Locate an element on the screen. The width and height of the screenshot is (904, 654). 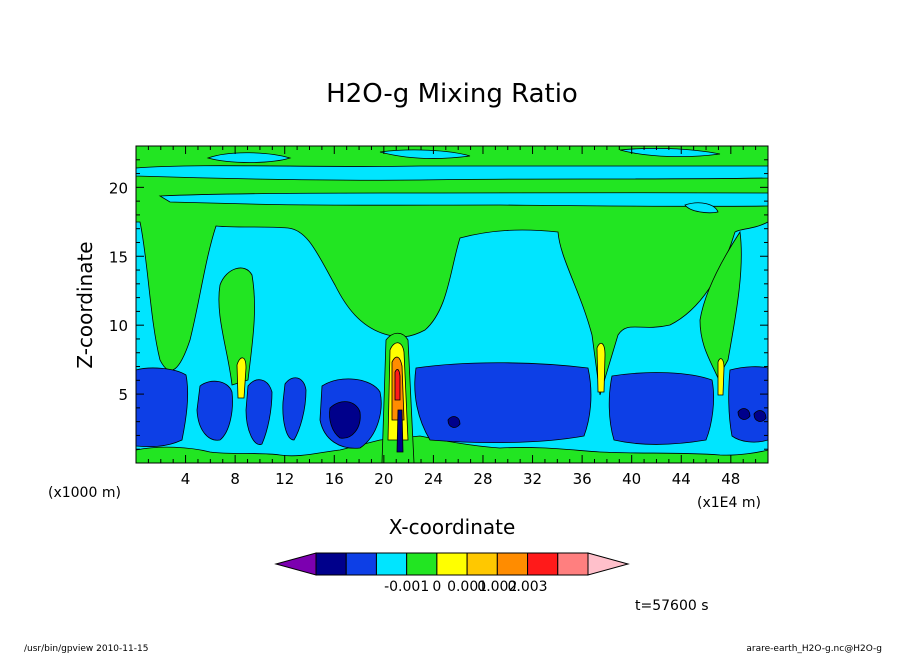
colorbar-label: 0.001 is located at coordinates (467, 587).